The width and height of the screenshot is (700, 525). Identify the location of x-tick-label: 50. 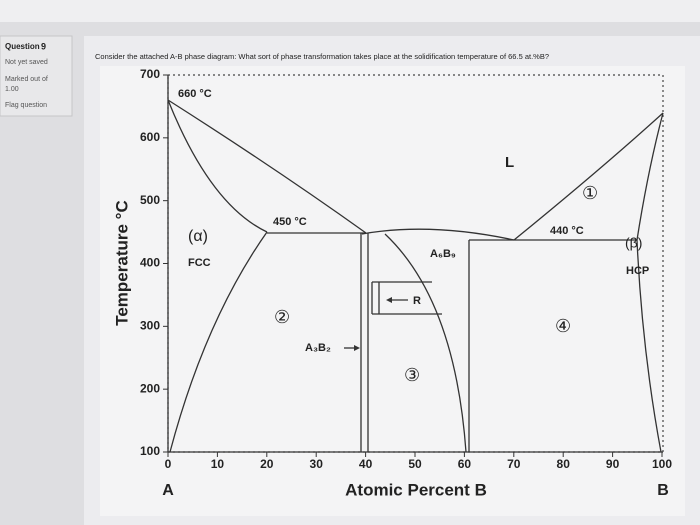
(415, 464).